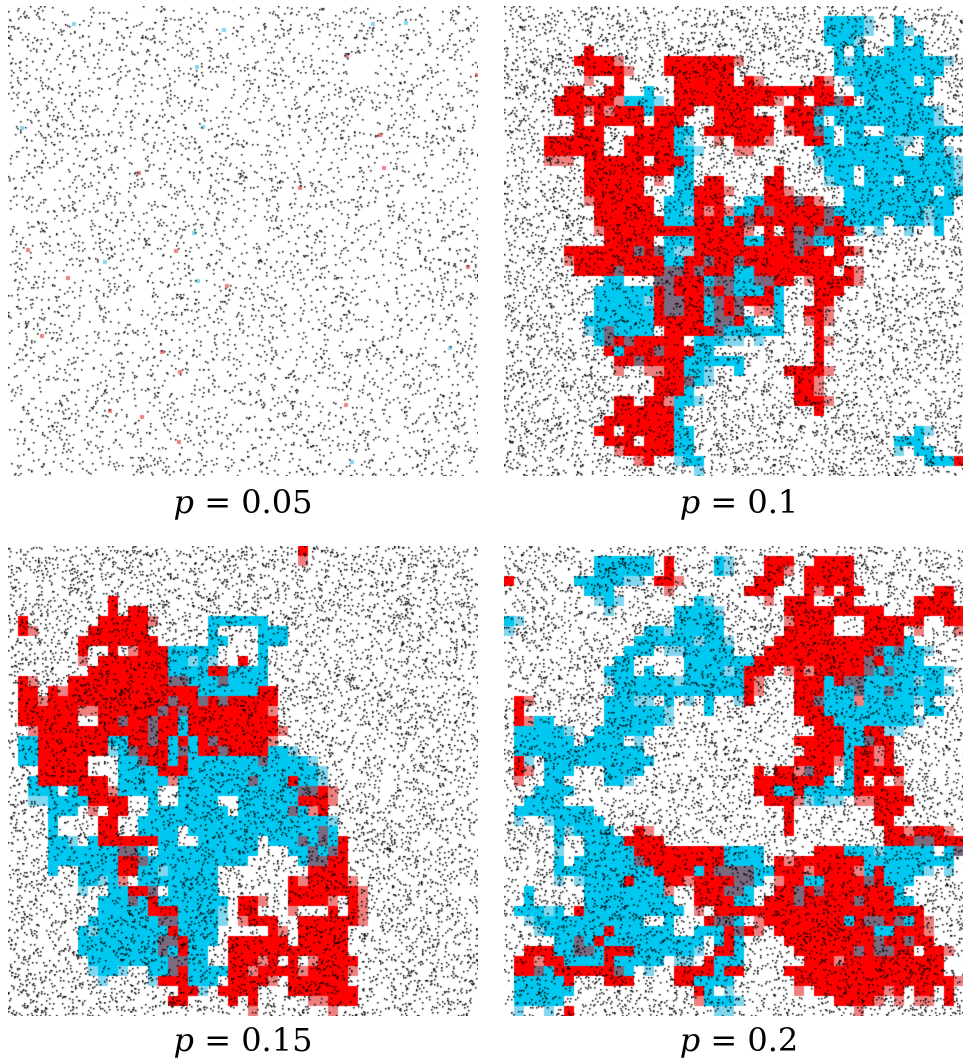  Describe the element at coordinates (773, 1040) in the screenshot. I see `caption-value: 0.2` at that location.